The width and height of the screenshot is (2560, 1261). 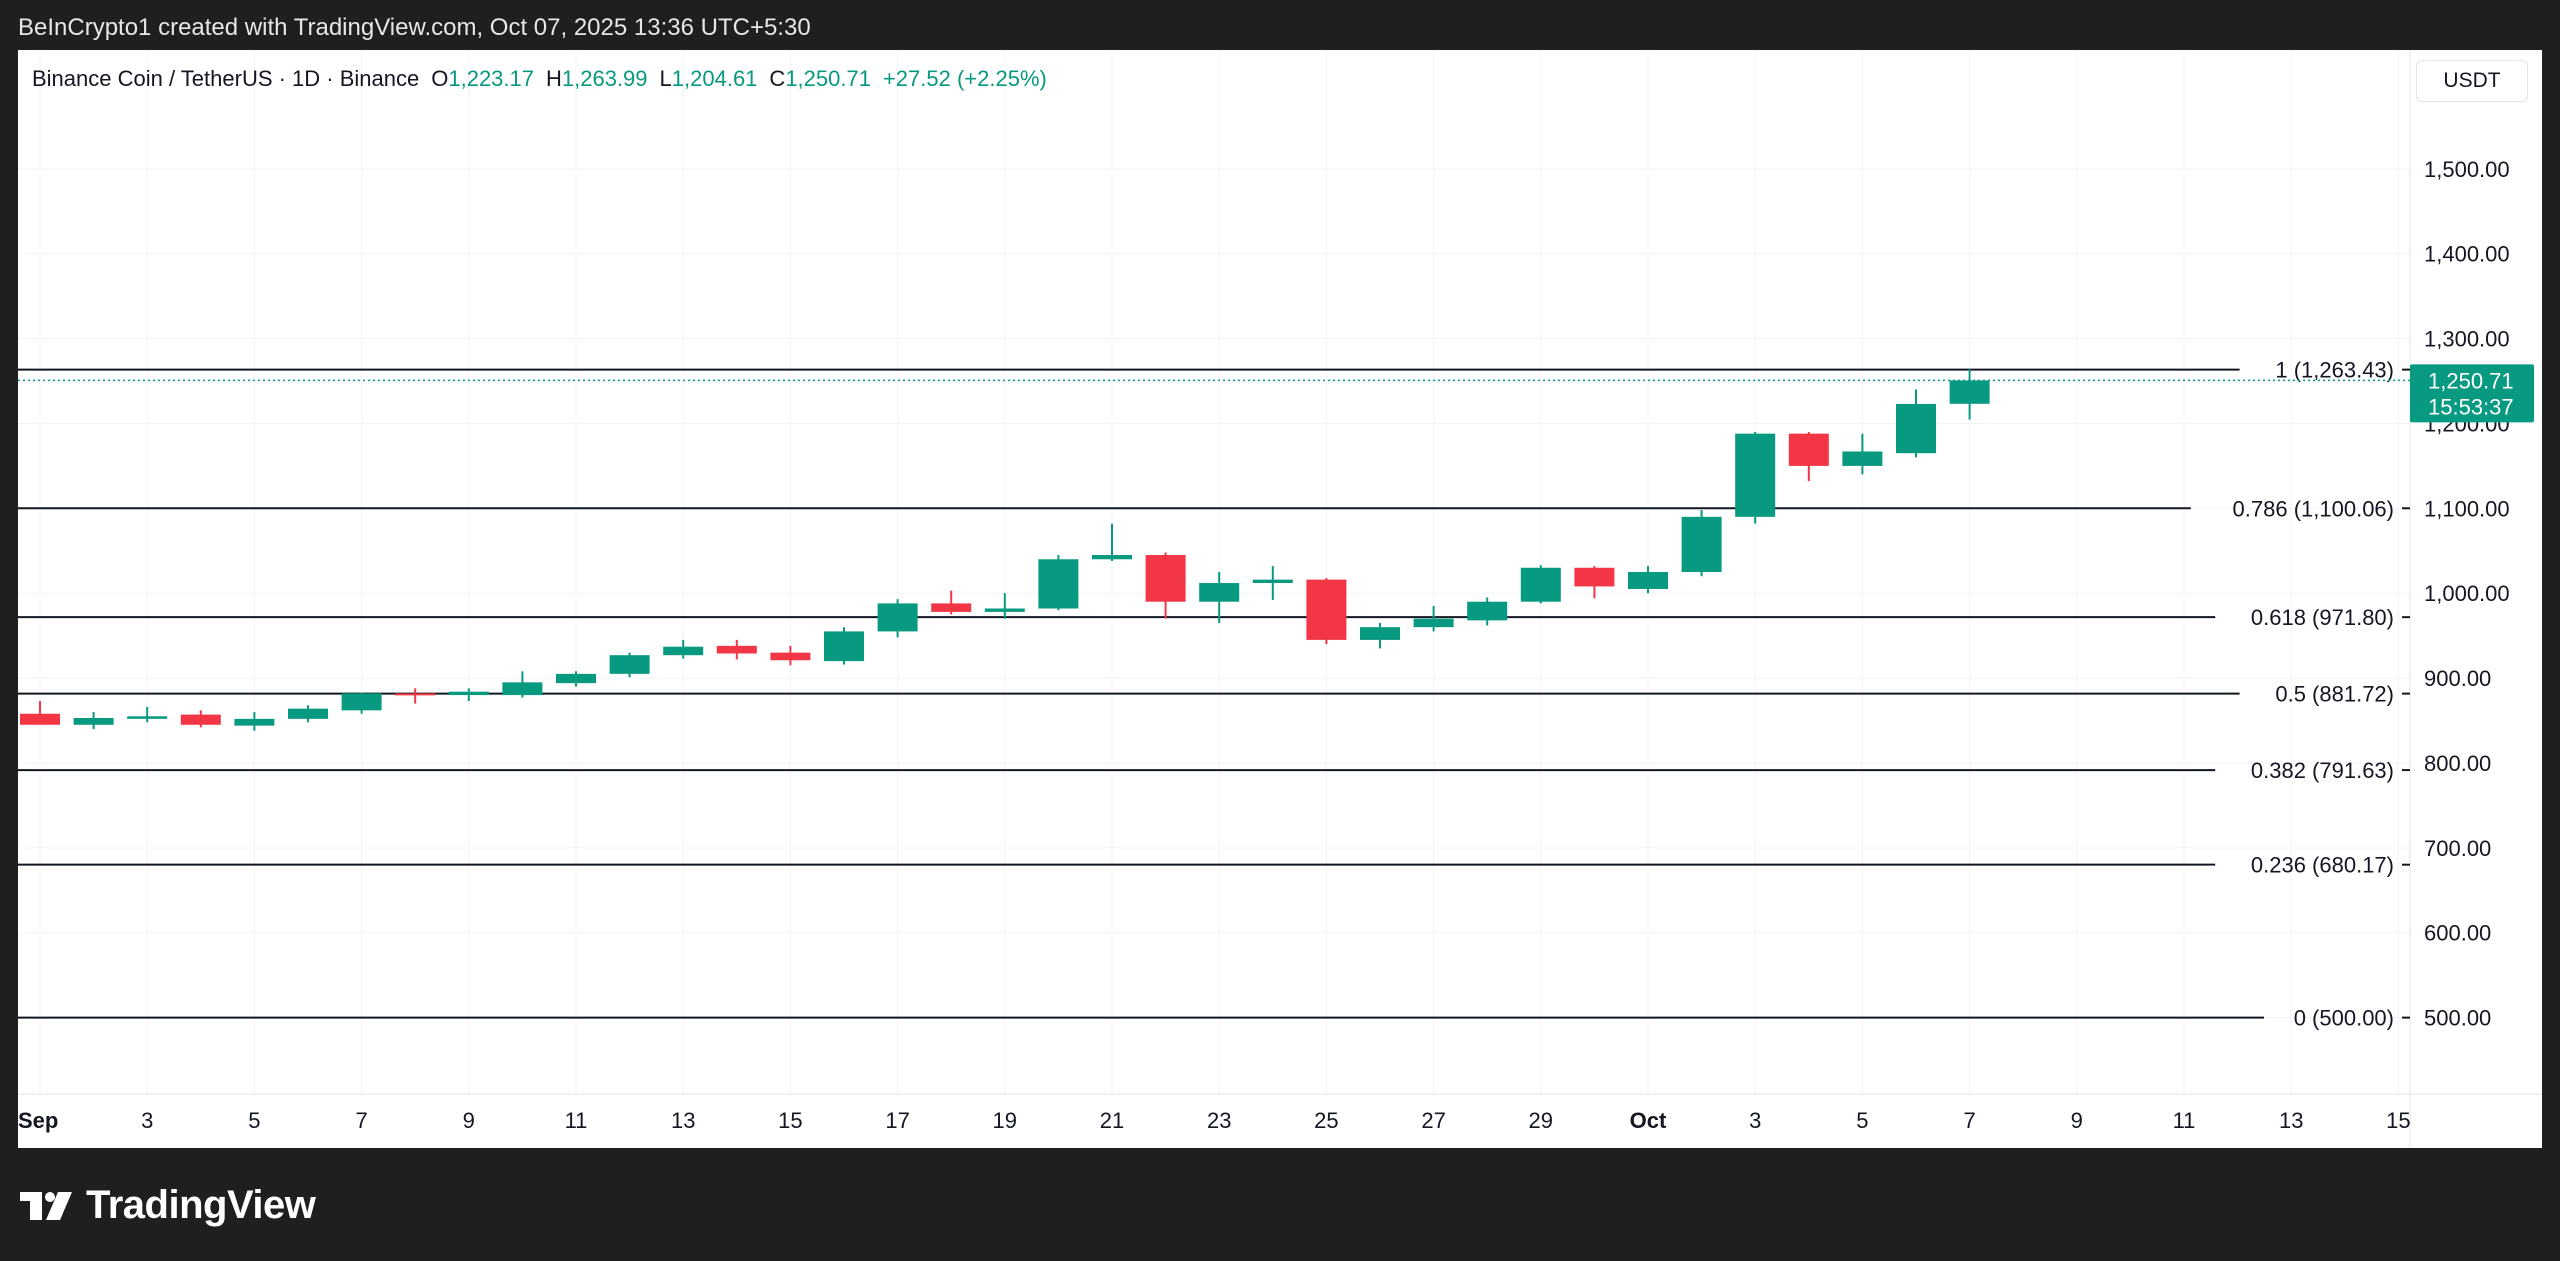 I want to click on current-price-value: 1,250.71, so click(x=2471, y=380).